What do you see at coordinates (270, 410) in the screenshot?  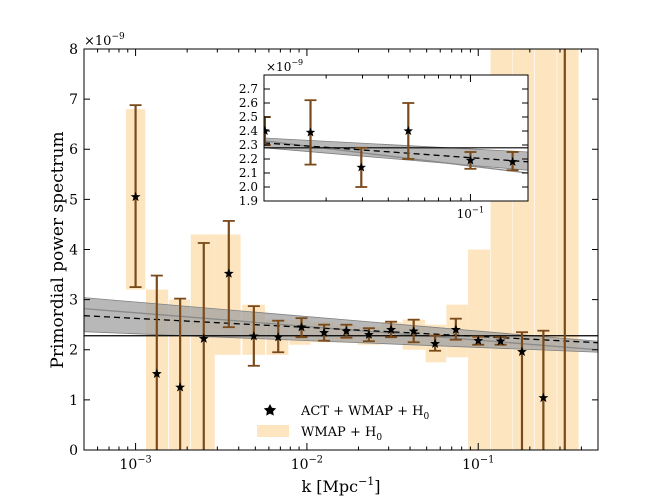 I see `legend-star-marker` at bounding box center [270, 410].